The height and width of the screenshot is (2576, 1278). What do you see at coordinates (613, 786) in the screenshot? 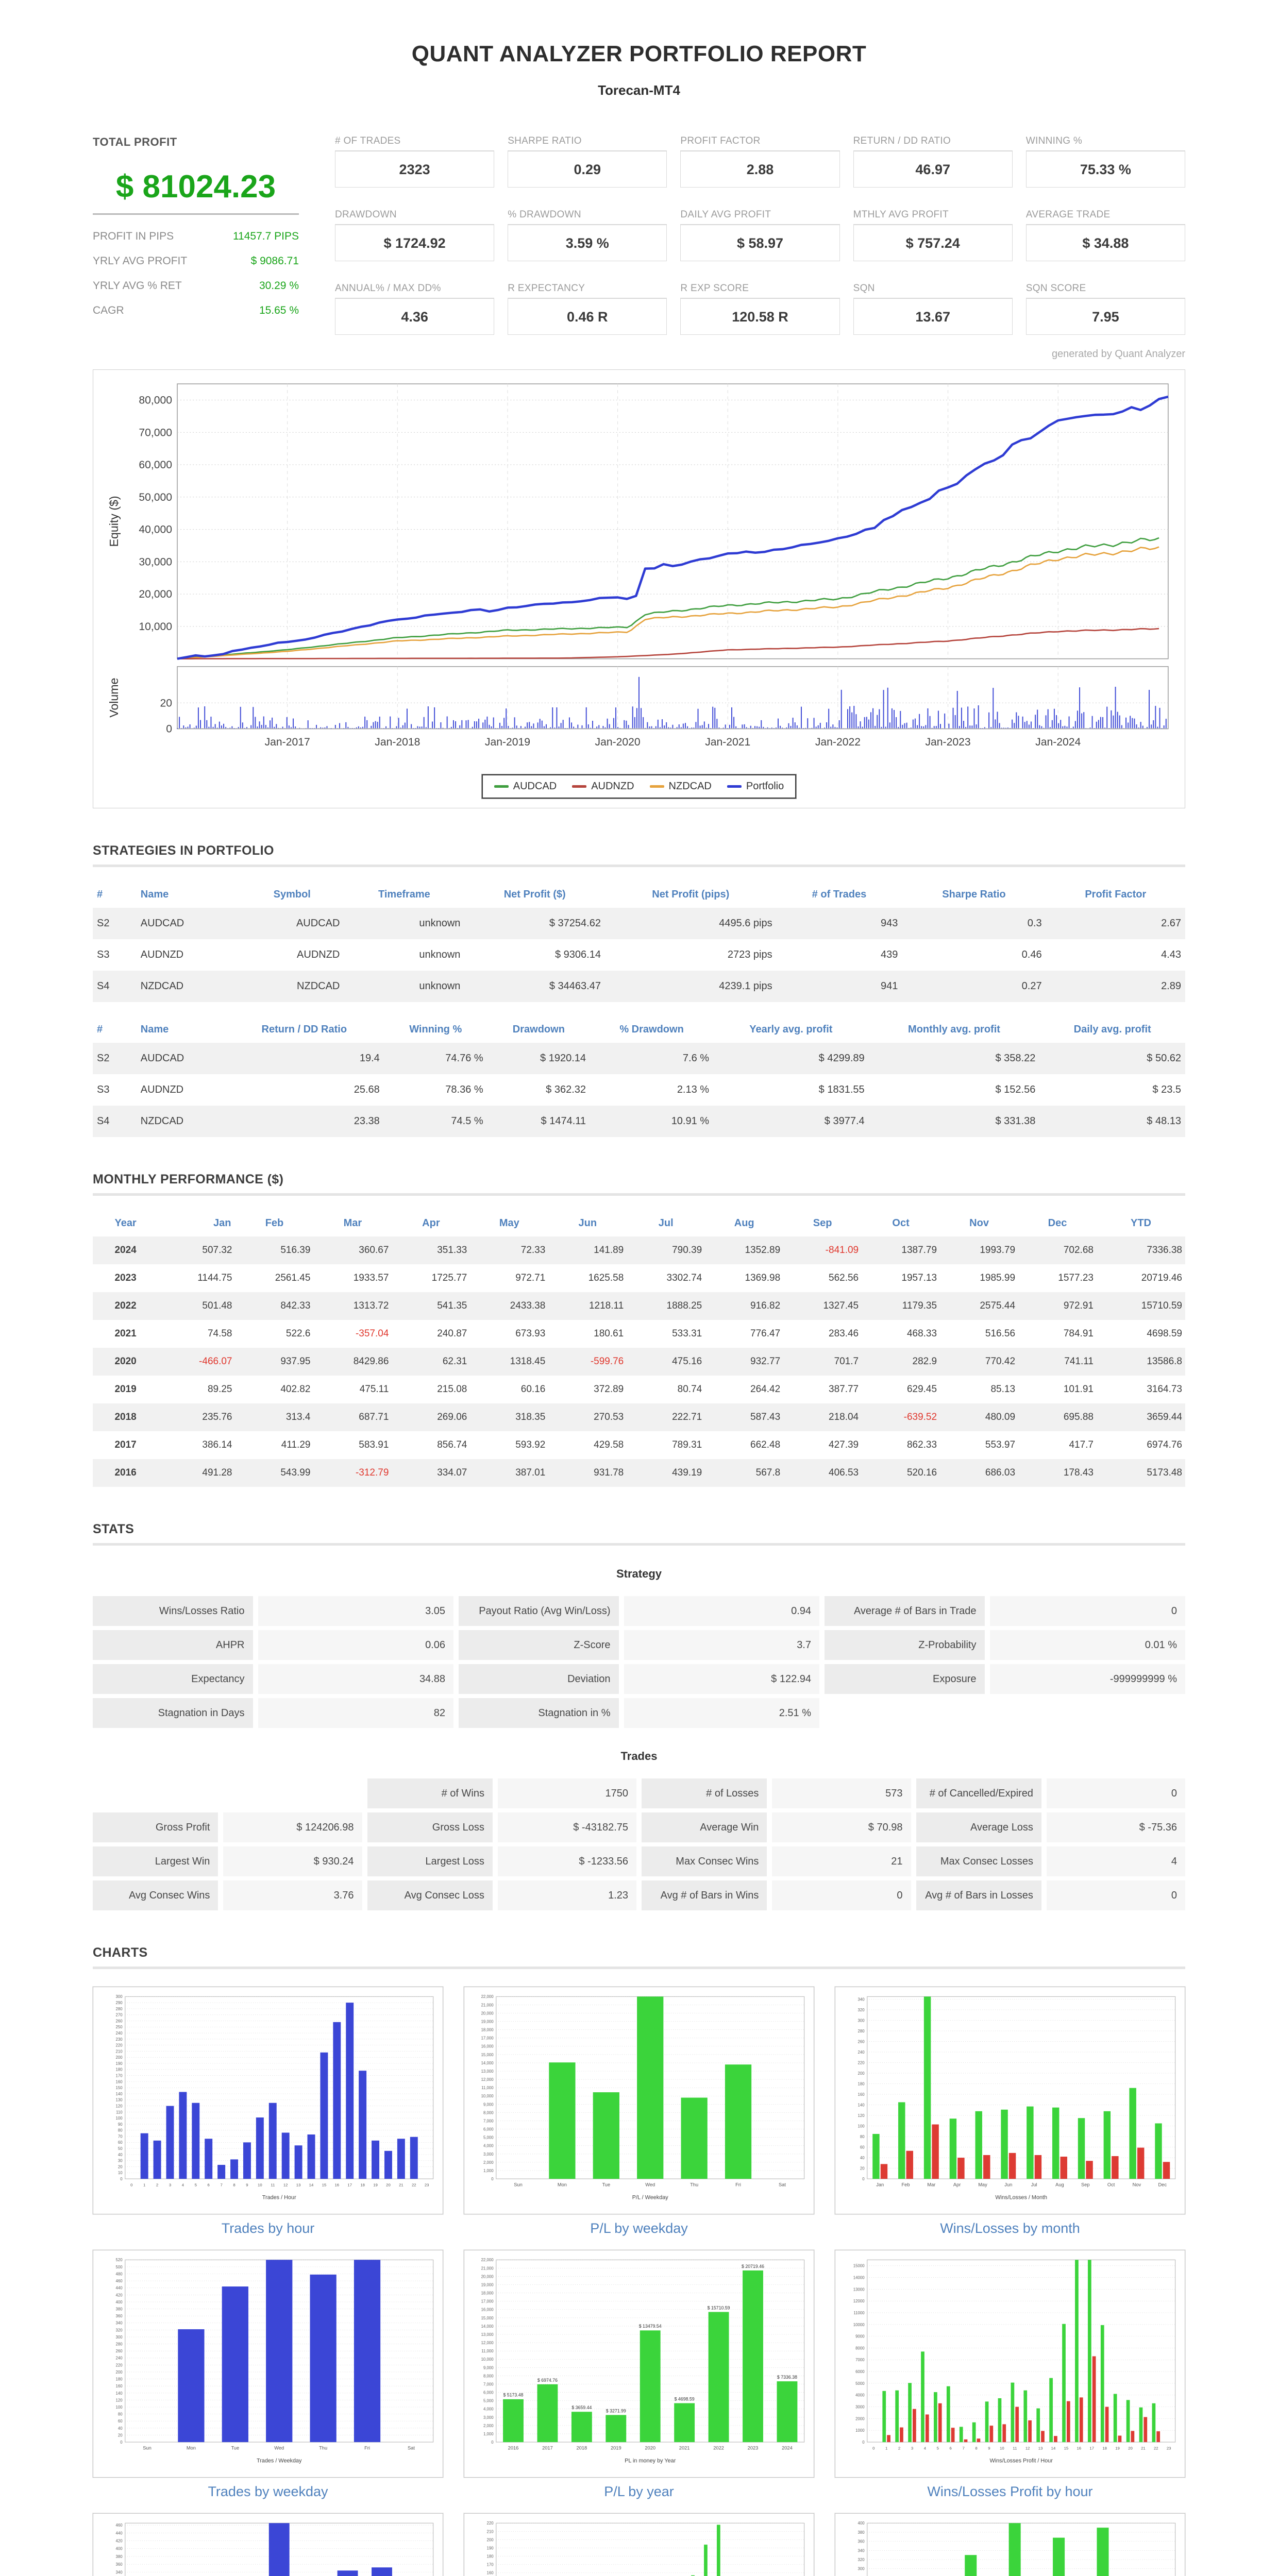
I see `legend-label: AUDNZD` at bounding box center [613, 786].